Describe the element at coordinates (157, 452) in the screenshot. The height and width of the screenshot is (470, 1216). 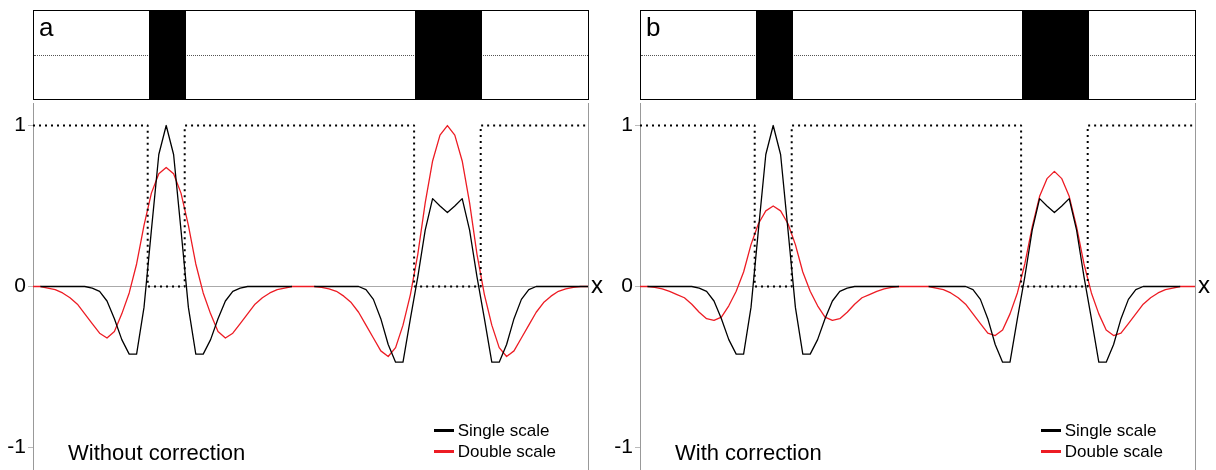
I see `annotation: Without correction` at that location.